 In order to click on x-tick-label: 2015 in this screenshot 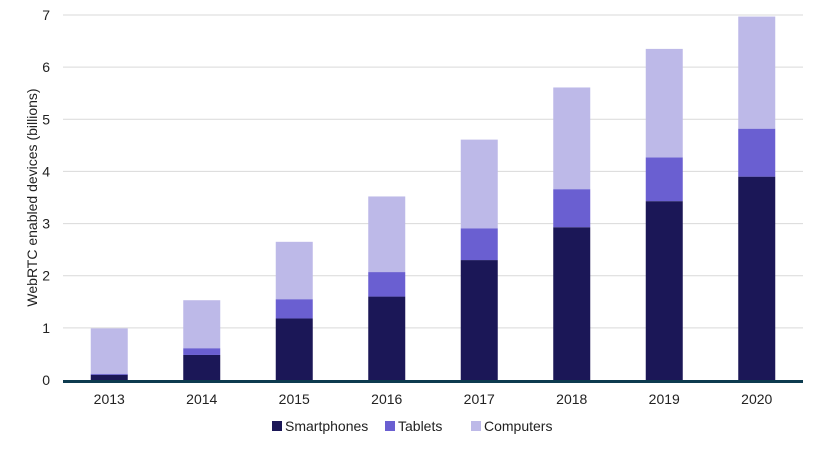, I will do `click(294, 399)`.